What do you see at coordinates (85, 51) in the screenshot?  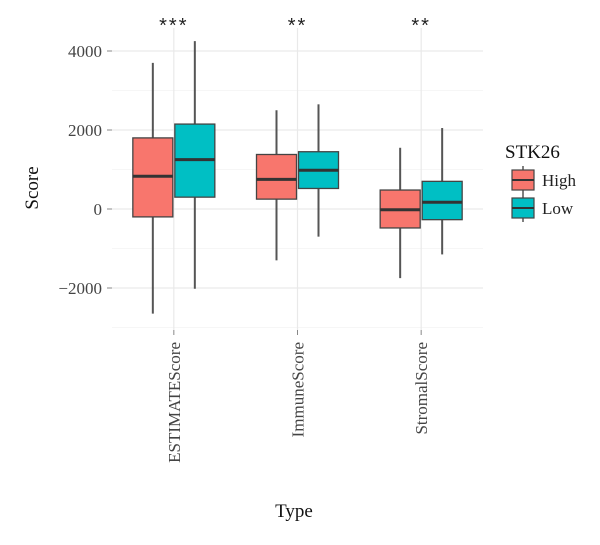 I see `y-tick-label: 4000` at bounding box center [85, 51].